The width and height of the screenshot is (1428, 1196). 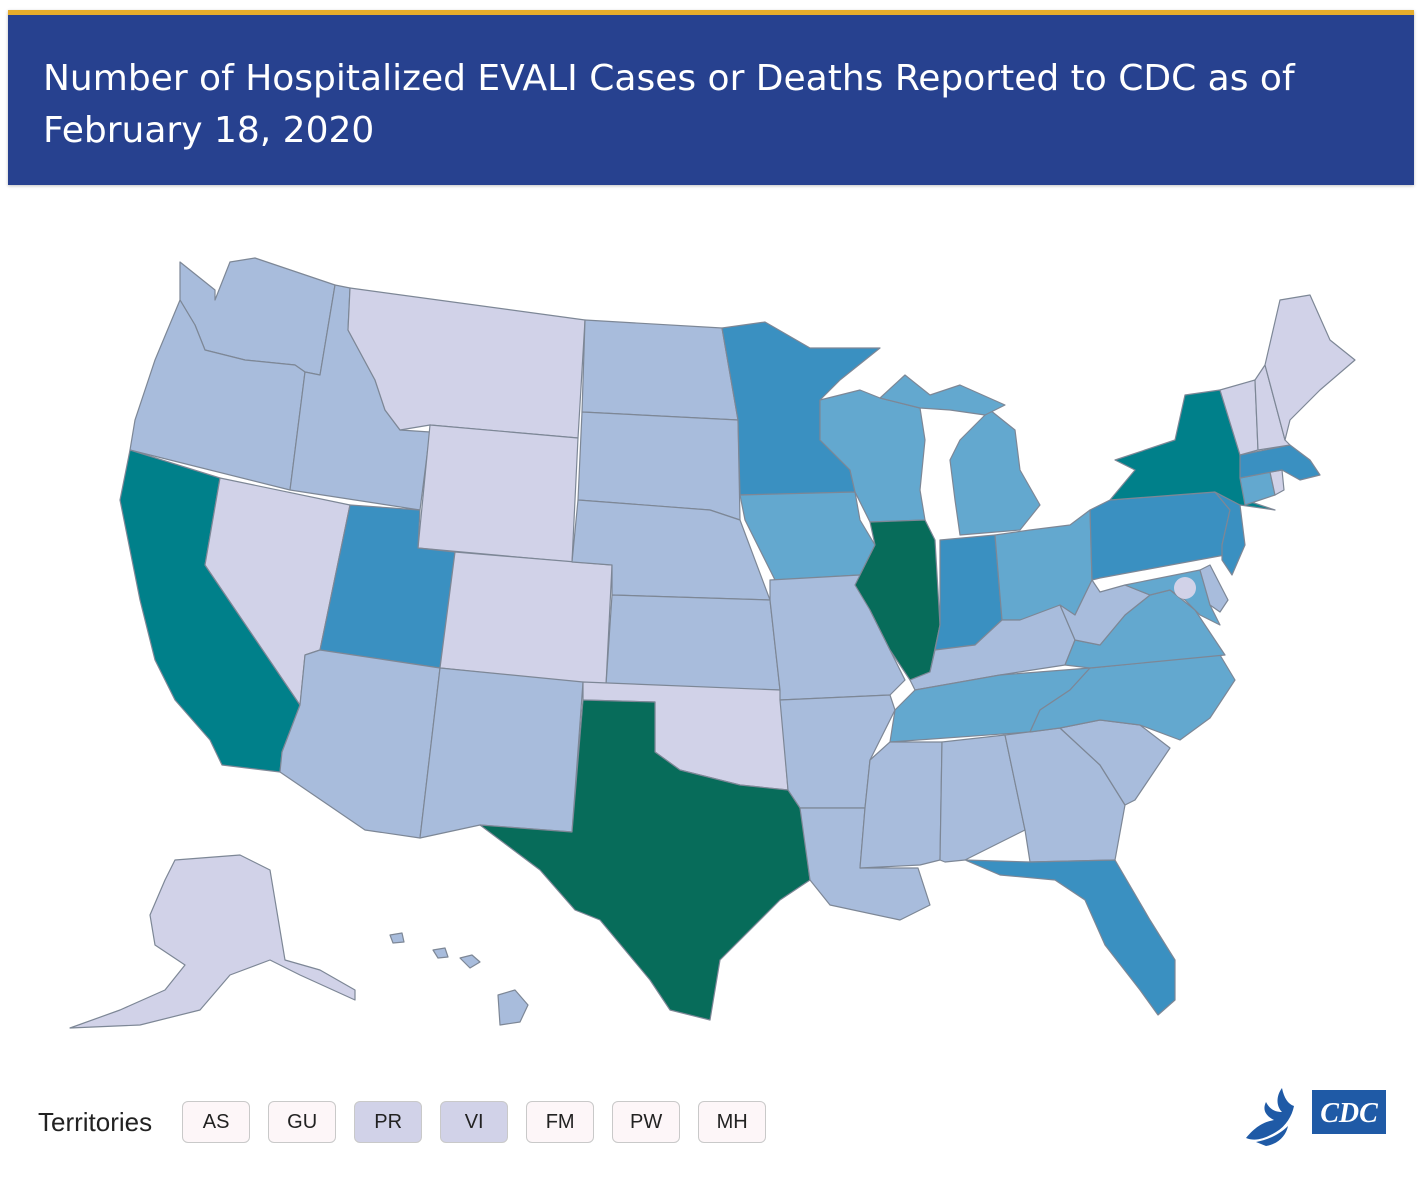 I want to click on state-nm, so click(x=501, y=753).